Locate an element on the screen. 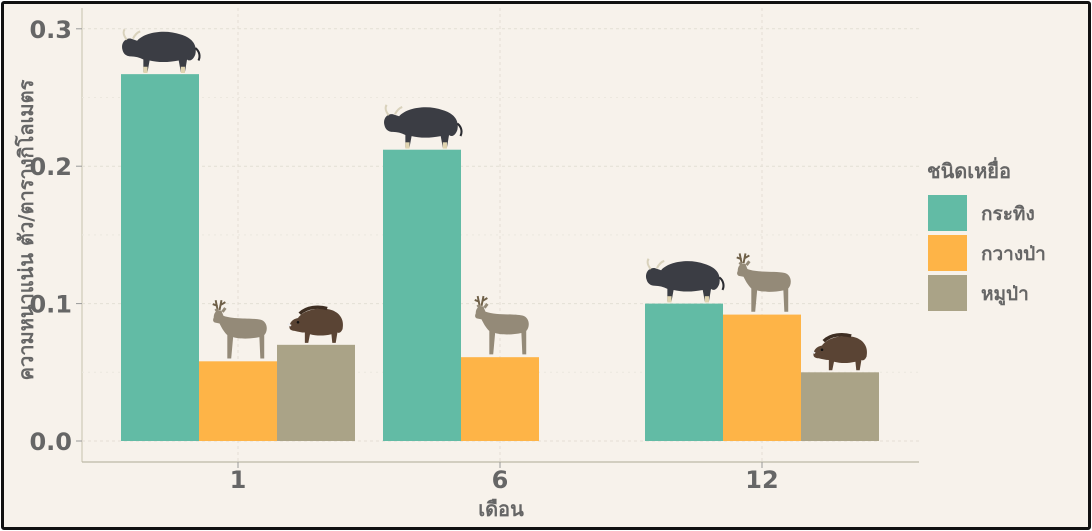  legend-label: กวางป่า is located at coordinates (1013, 254).